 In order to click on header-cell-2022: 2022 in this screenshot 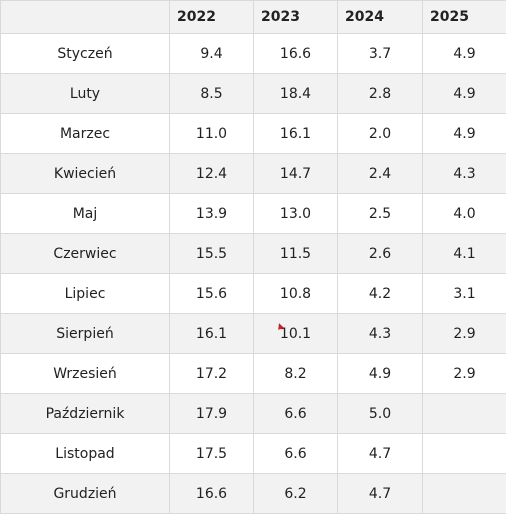, I will do `click(211, 17)`.